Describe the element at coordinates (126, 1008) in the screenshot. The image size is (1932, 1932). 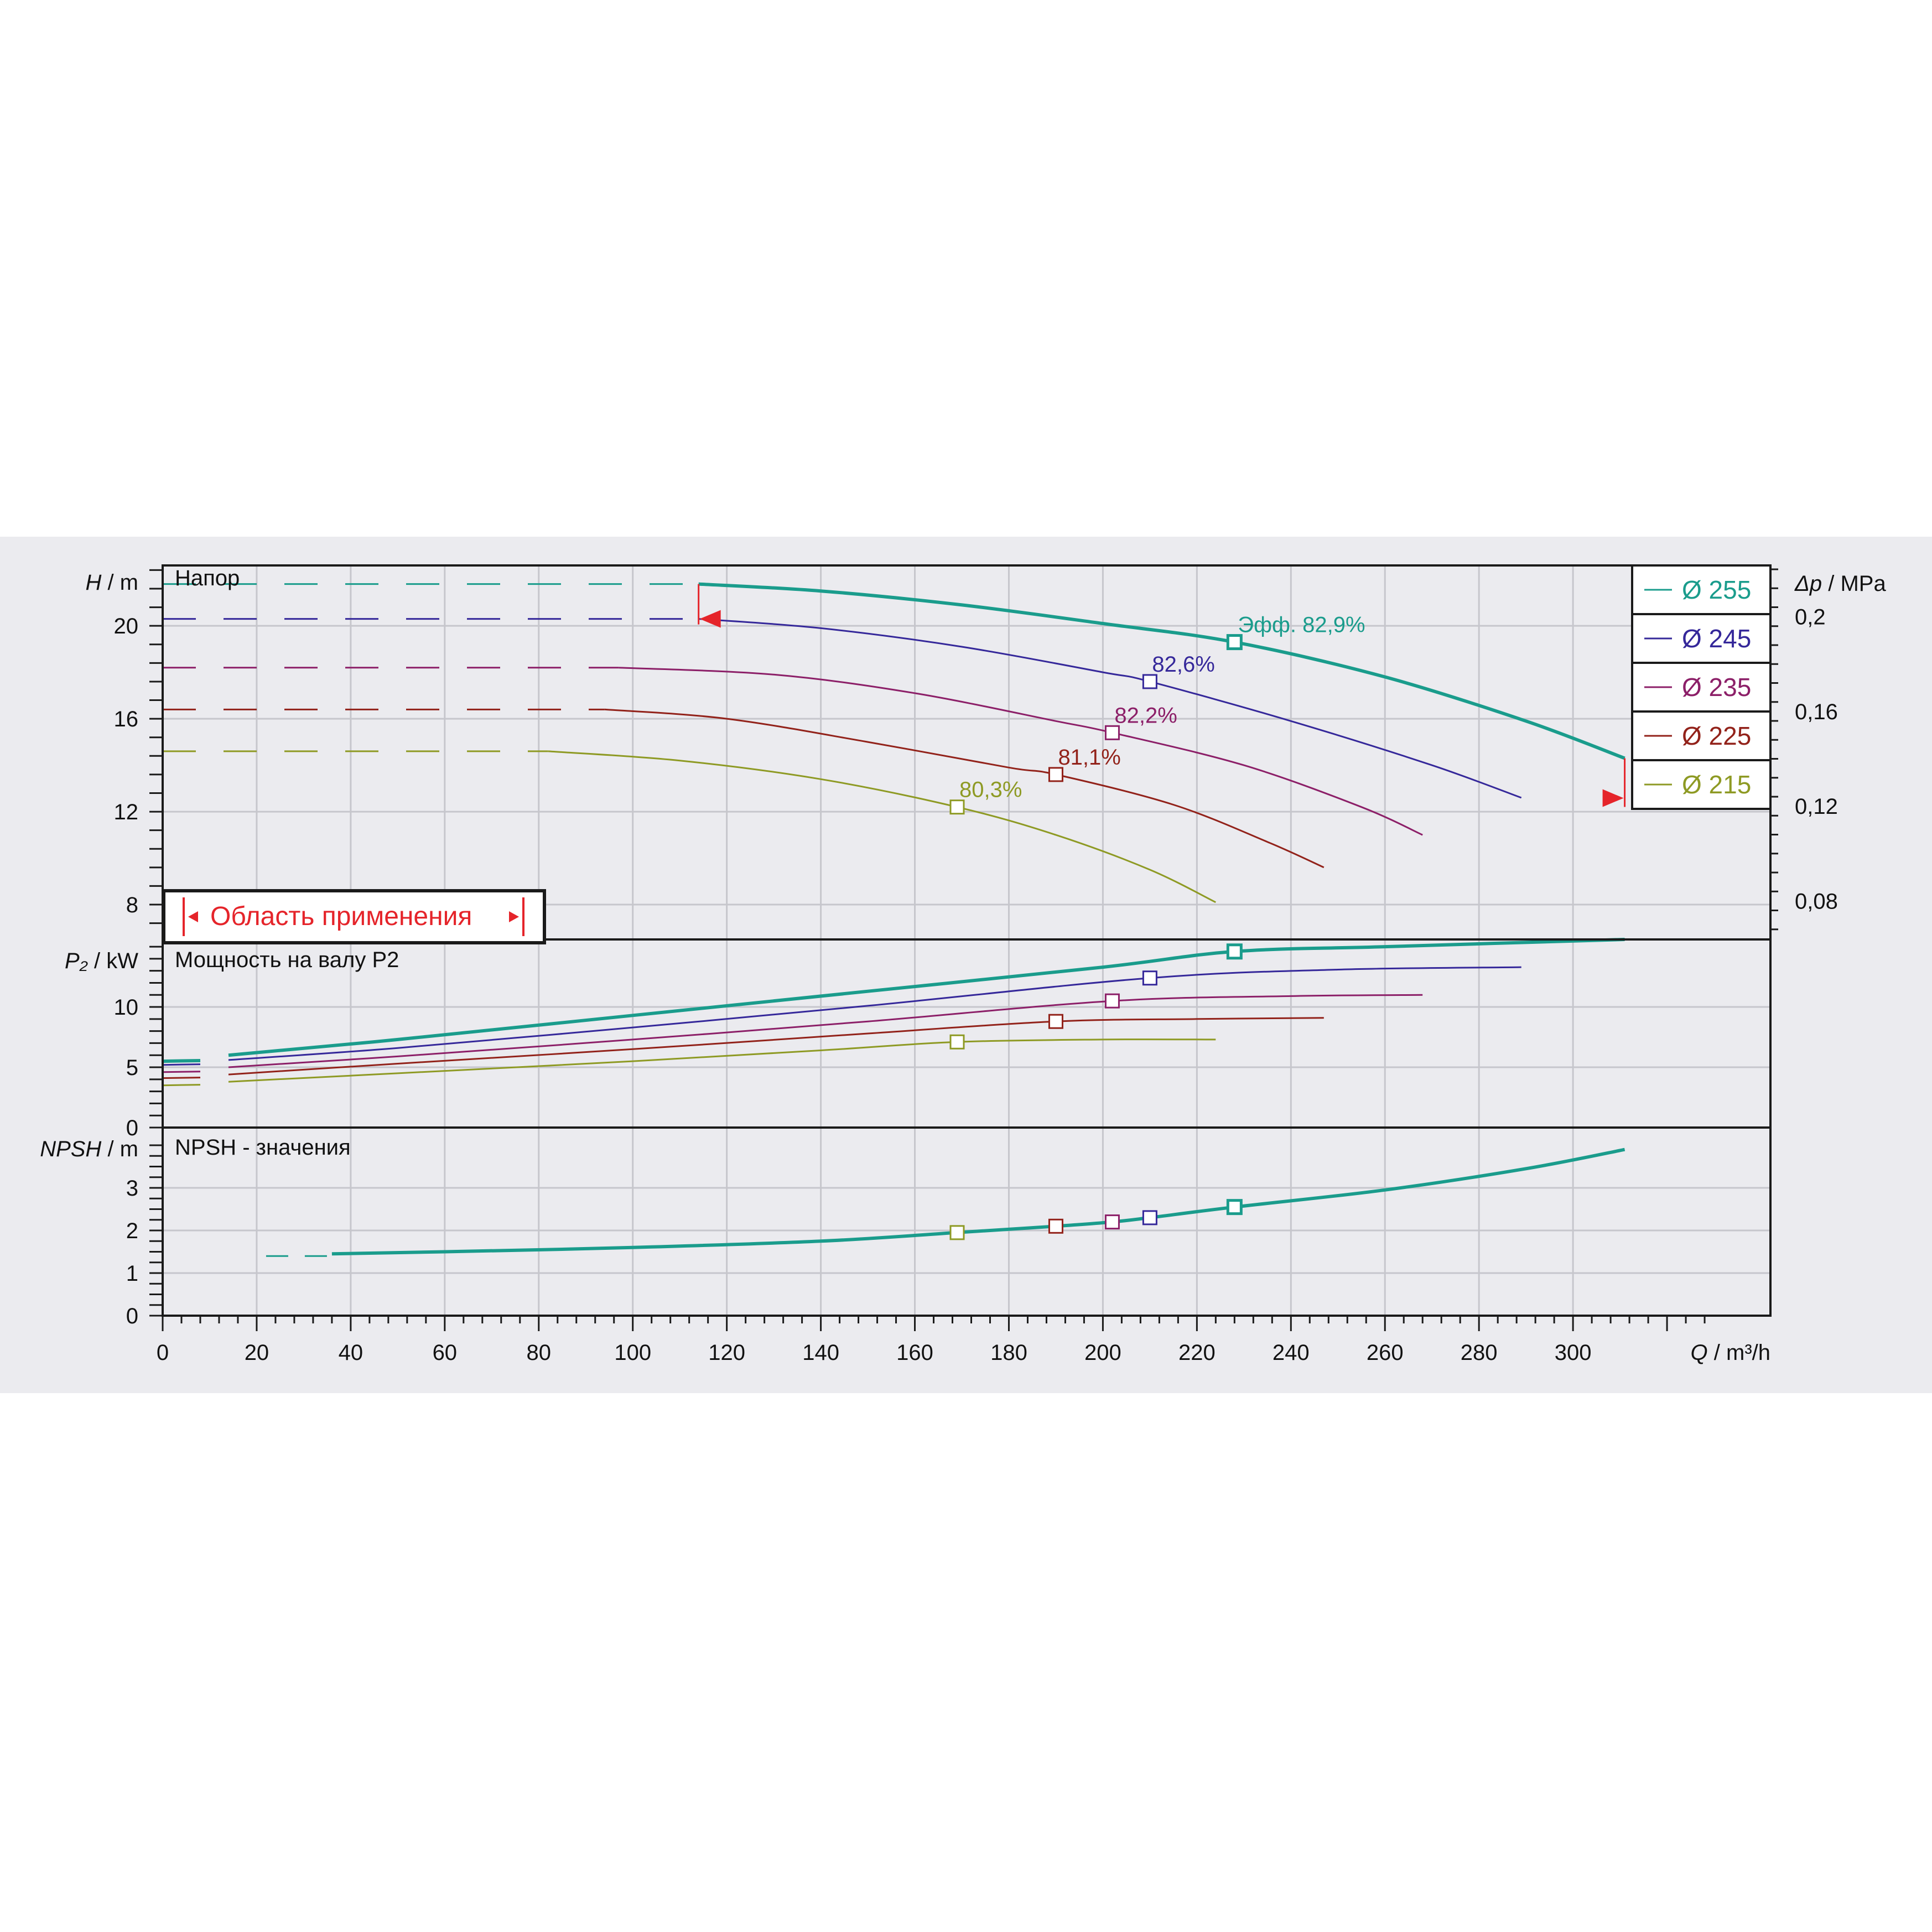
I see `y-tick-label: 10` at that location.